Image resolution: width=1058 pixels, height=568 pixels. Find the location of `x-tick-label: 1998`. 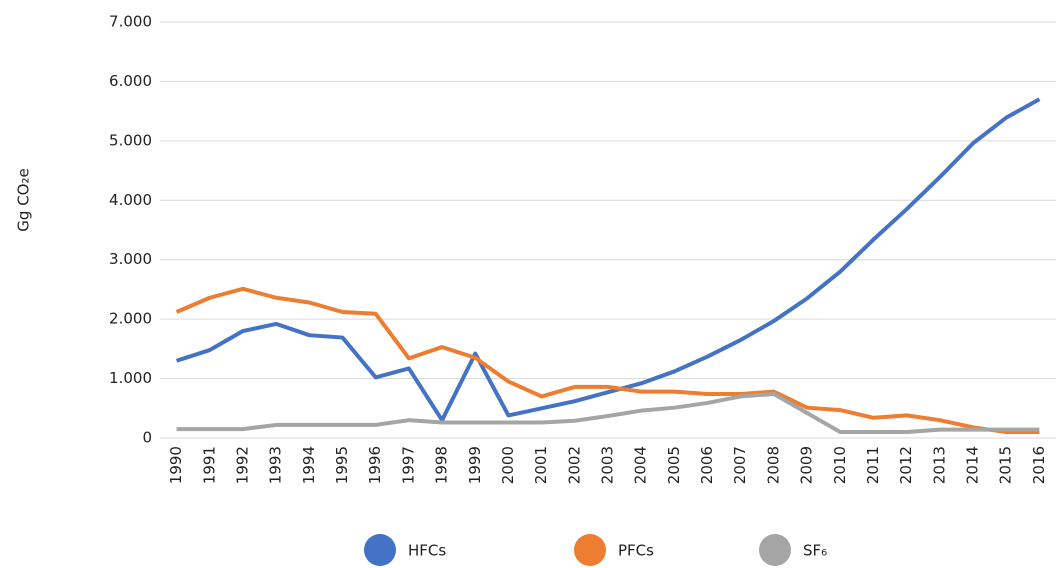

x-tick-label: 1998 is located at coordinates (442, 465).